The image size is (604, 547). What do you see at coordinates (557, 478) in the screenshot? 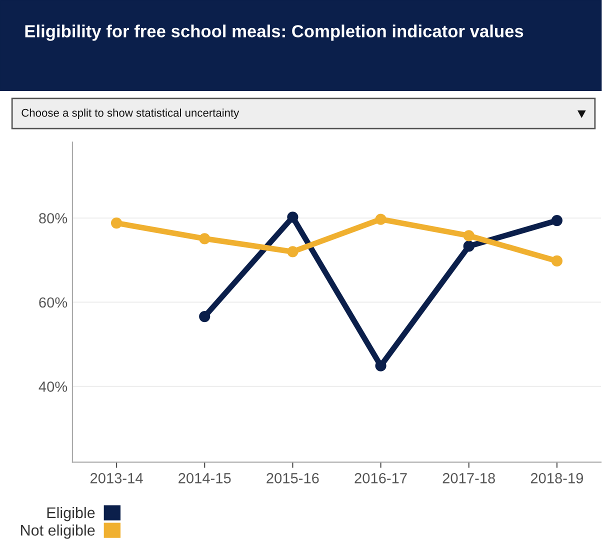
I see `x-tick-label: 2018-19` at bounding box center [557, 478].